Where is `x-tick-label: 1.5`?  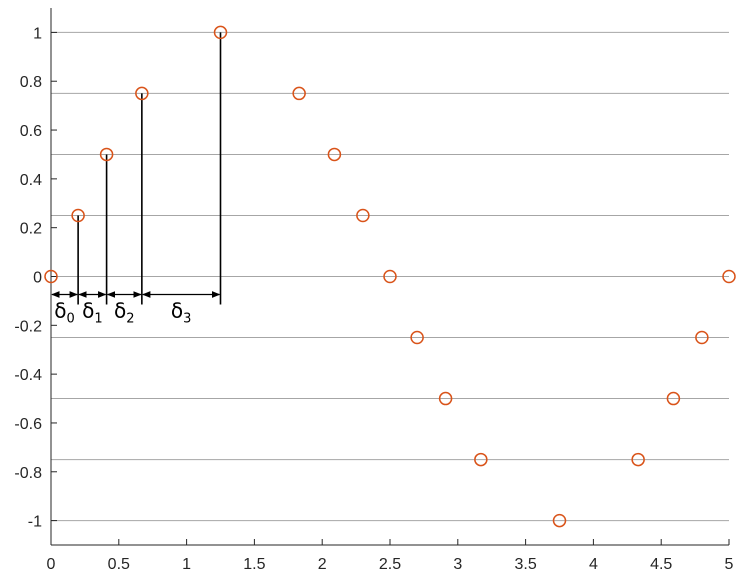 x-tick-label: 1.5 is located at coordinates (254, 564).